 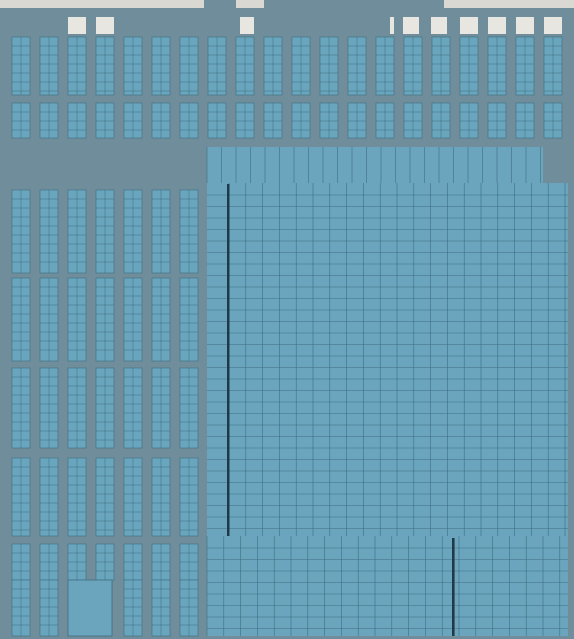 I want to click on roof-fixture-bottom, so click(x=90, y=608).